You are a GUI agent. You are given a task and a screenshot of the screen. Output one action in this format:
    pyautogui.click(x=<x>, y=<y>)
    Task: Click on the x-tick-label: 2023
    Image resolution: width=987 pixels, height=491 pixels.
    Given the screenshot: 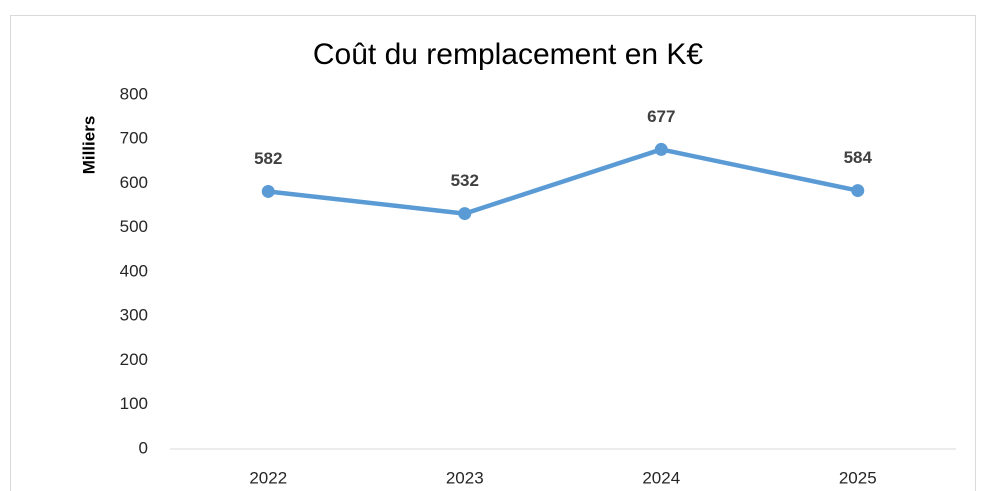 What is the action you would take?
    pyautogui.click(x=465, y=477)
    